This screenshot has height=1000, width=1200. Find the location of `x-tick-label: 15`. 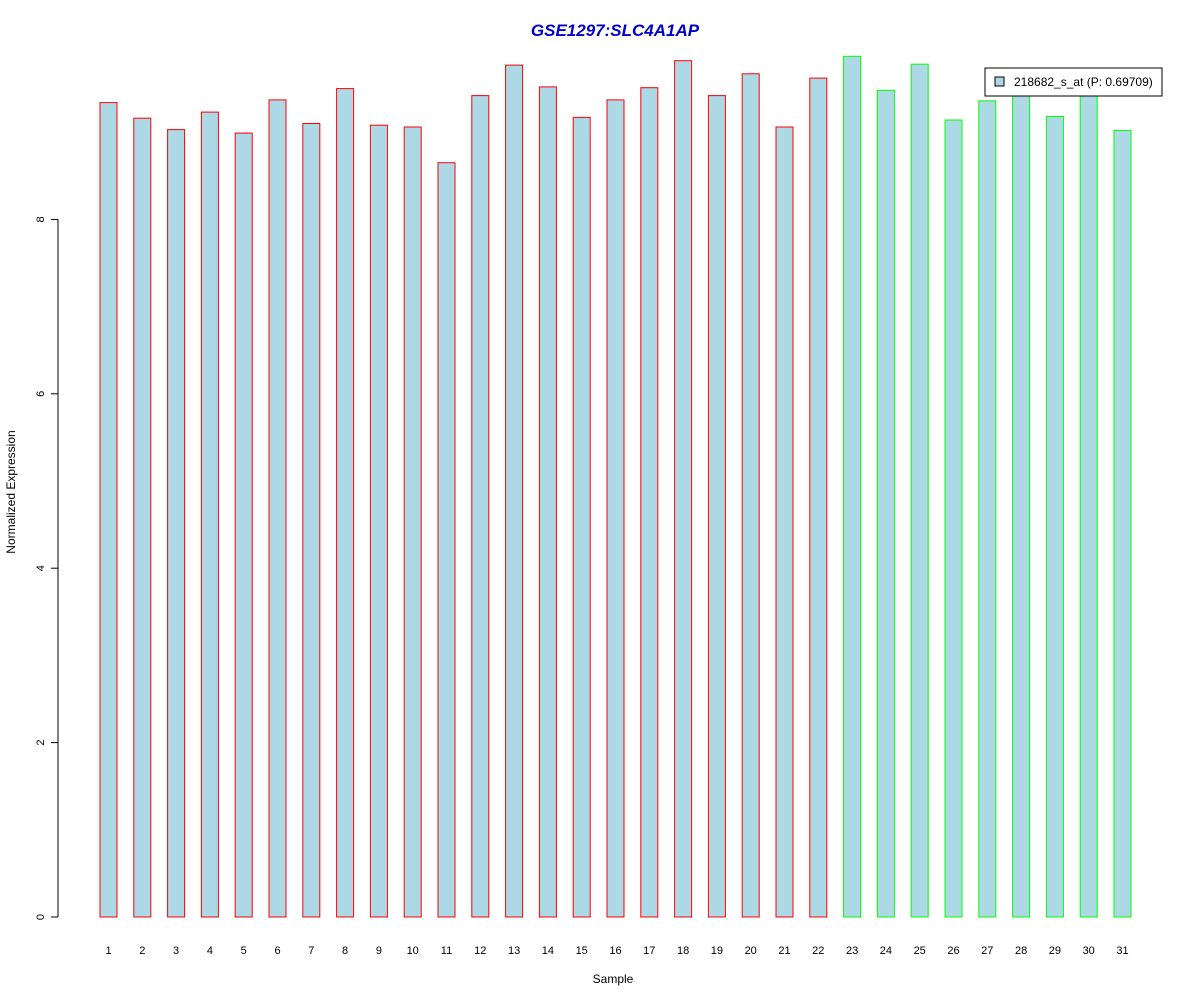

x-tick-label: 15 is located at coordinates (582, 951).